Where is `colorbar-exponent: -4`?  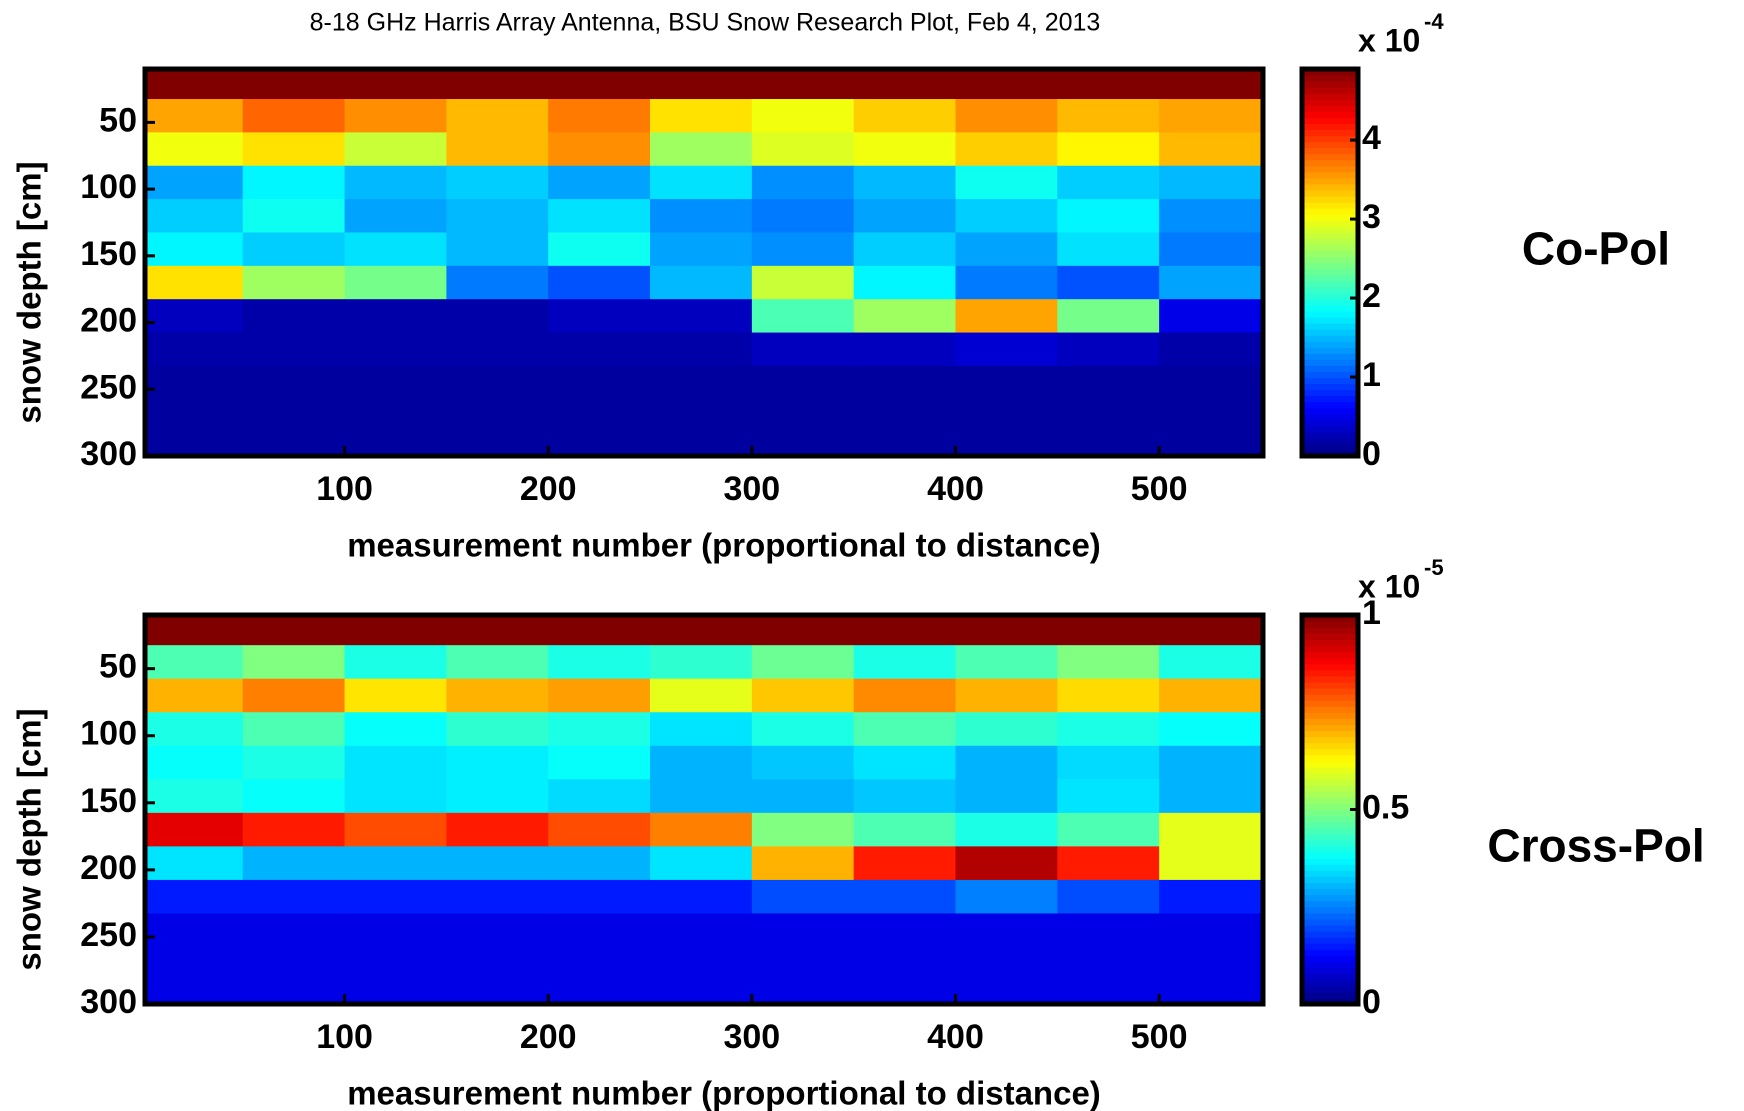 colorbar-exponent: -4 is located at coordinates (1434, 21).